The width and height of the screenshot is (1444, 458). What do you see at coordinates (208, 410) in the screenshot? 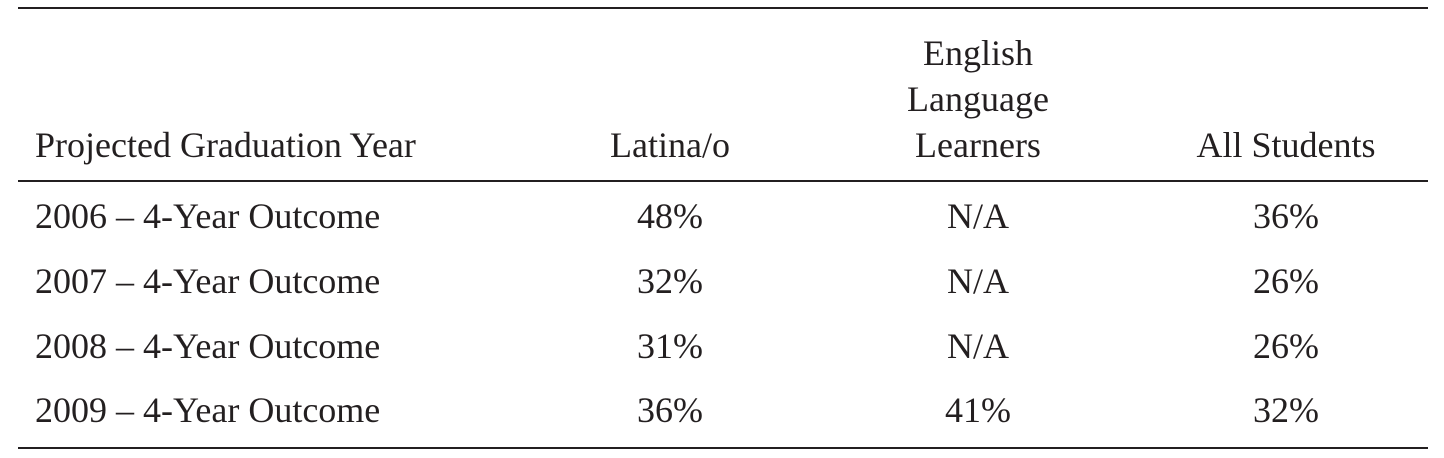
I see `row-label: 2009 – 4-Year Outcome` at bounding box center [208, 410].